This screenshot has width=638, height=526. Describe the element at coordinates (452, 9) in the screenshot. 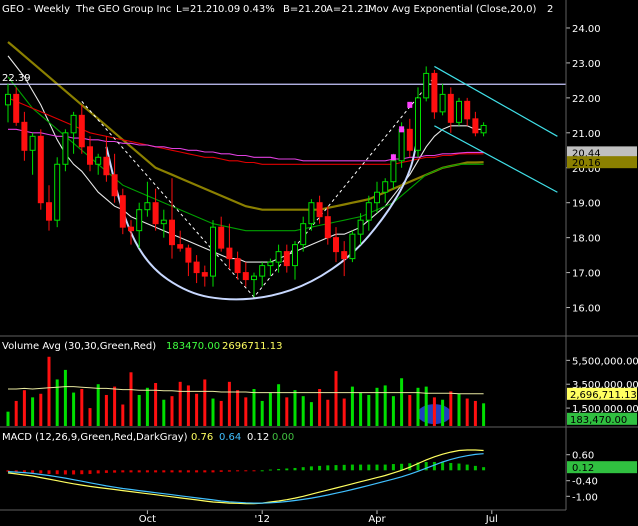

I see `header-study: Mov Avg Exponential (Close,20,0)` at that location.